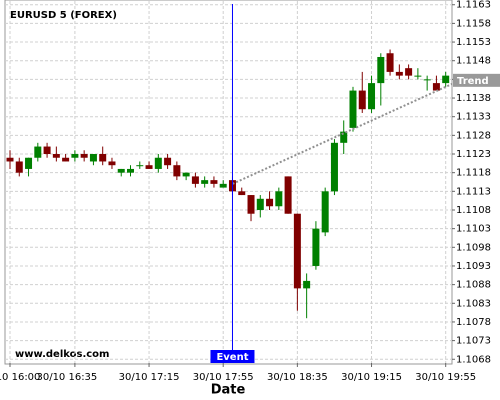 Image resolution: width=500 pixels, height=400 pixels. What do you see at coordinates (473, 285) in the screenshot?
I see `y-tick-label: 1.1088` at bounding box center [473, 285].